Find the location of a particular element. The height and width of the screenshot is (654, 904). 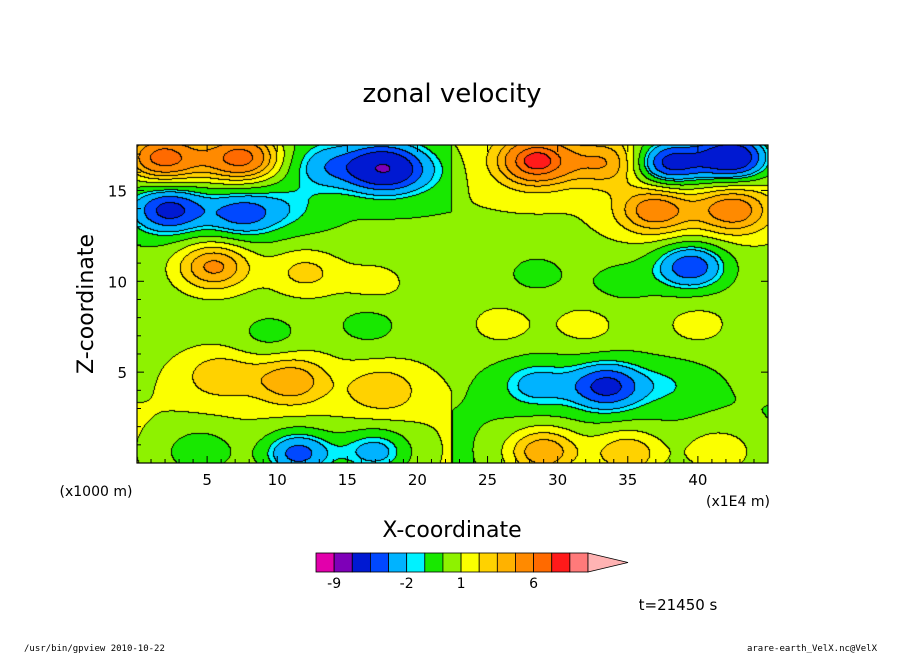

y-unit-note: (x1000 m) is located at coordinates (96, 492).